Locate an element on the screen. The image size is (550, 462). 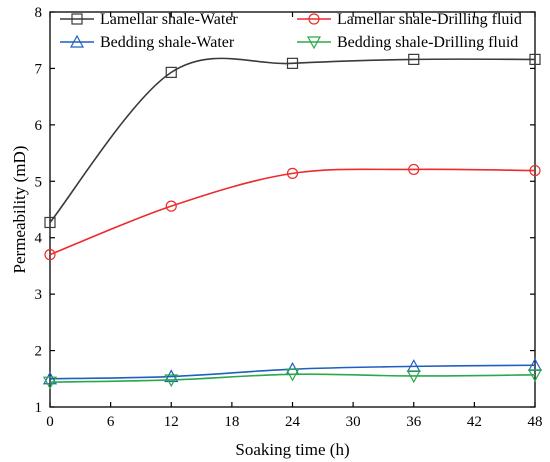
y-axis-title: Permeability (mD) is located at coordinates (19, 210).